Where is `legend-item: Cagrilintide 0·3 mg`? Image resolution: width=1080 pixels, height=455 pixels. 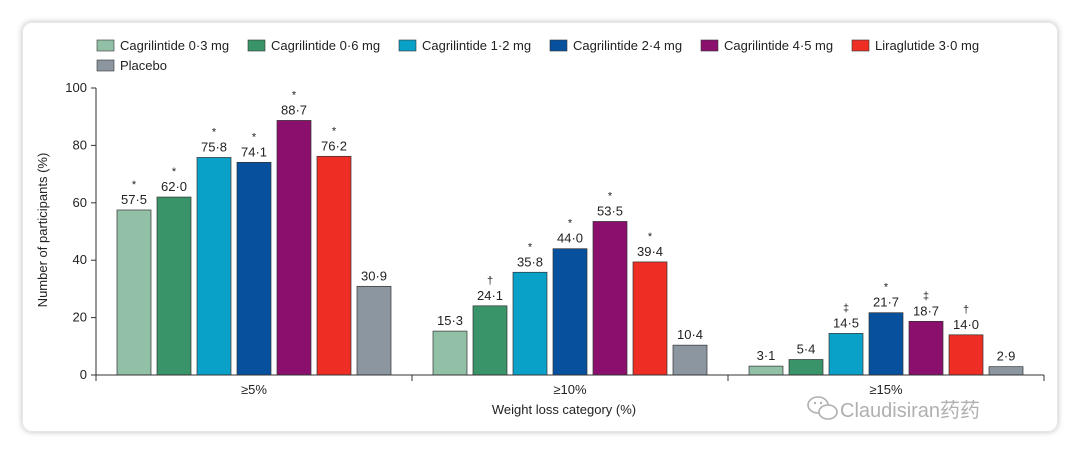
legend-item: Cagrilintide 0·3 mg is located at coordinates (162, 45).